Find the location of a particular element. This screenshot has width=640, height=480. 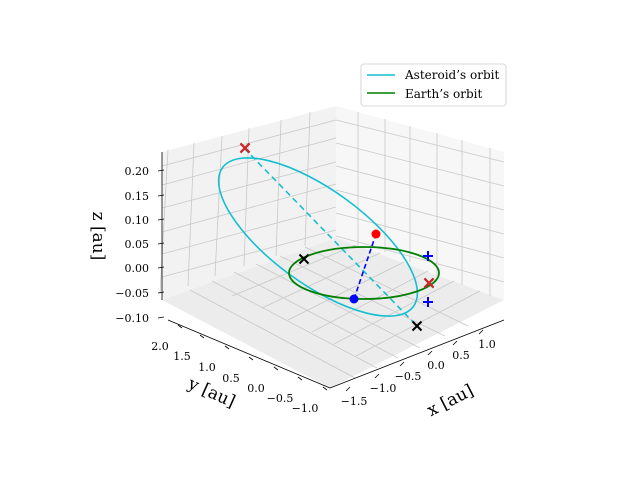

y-axis-line is located at coordinates (249, 354).